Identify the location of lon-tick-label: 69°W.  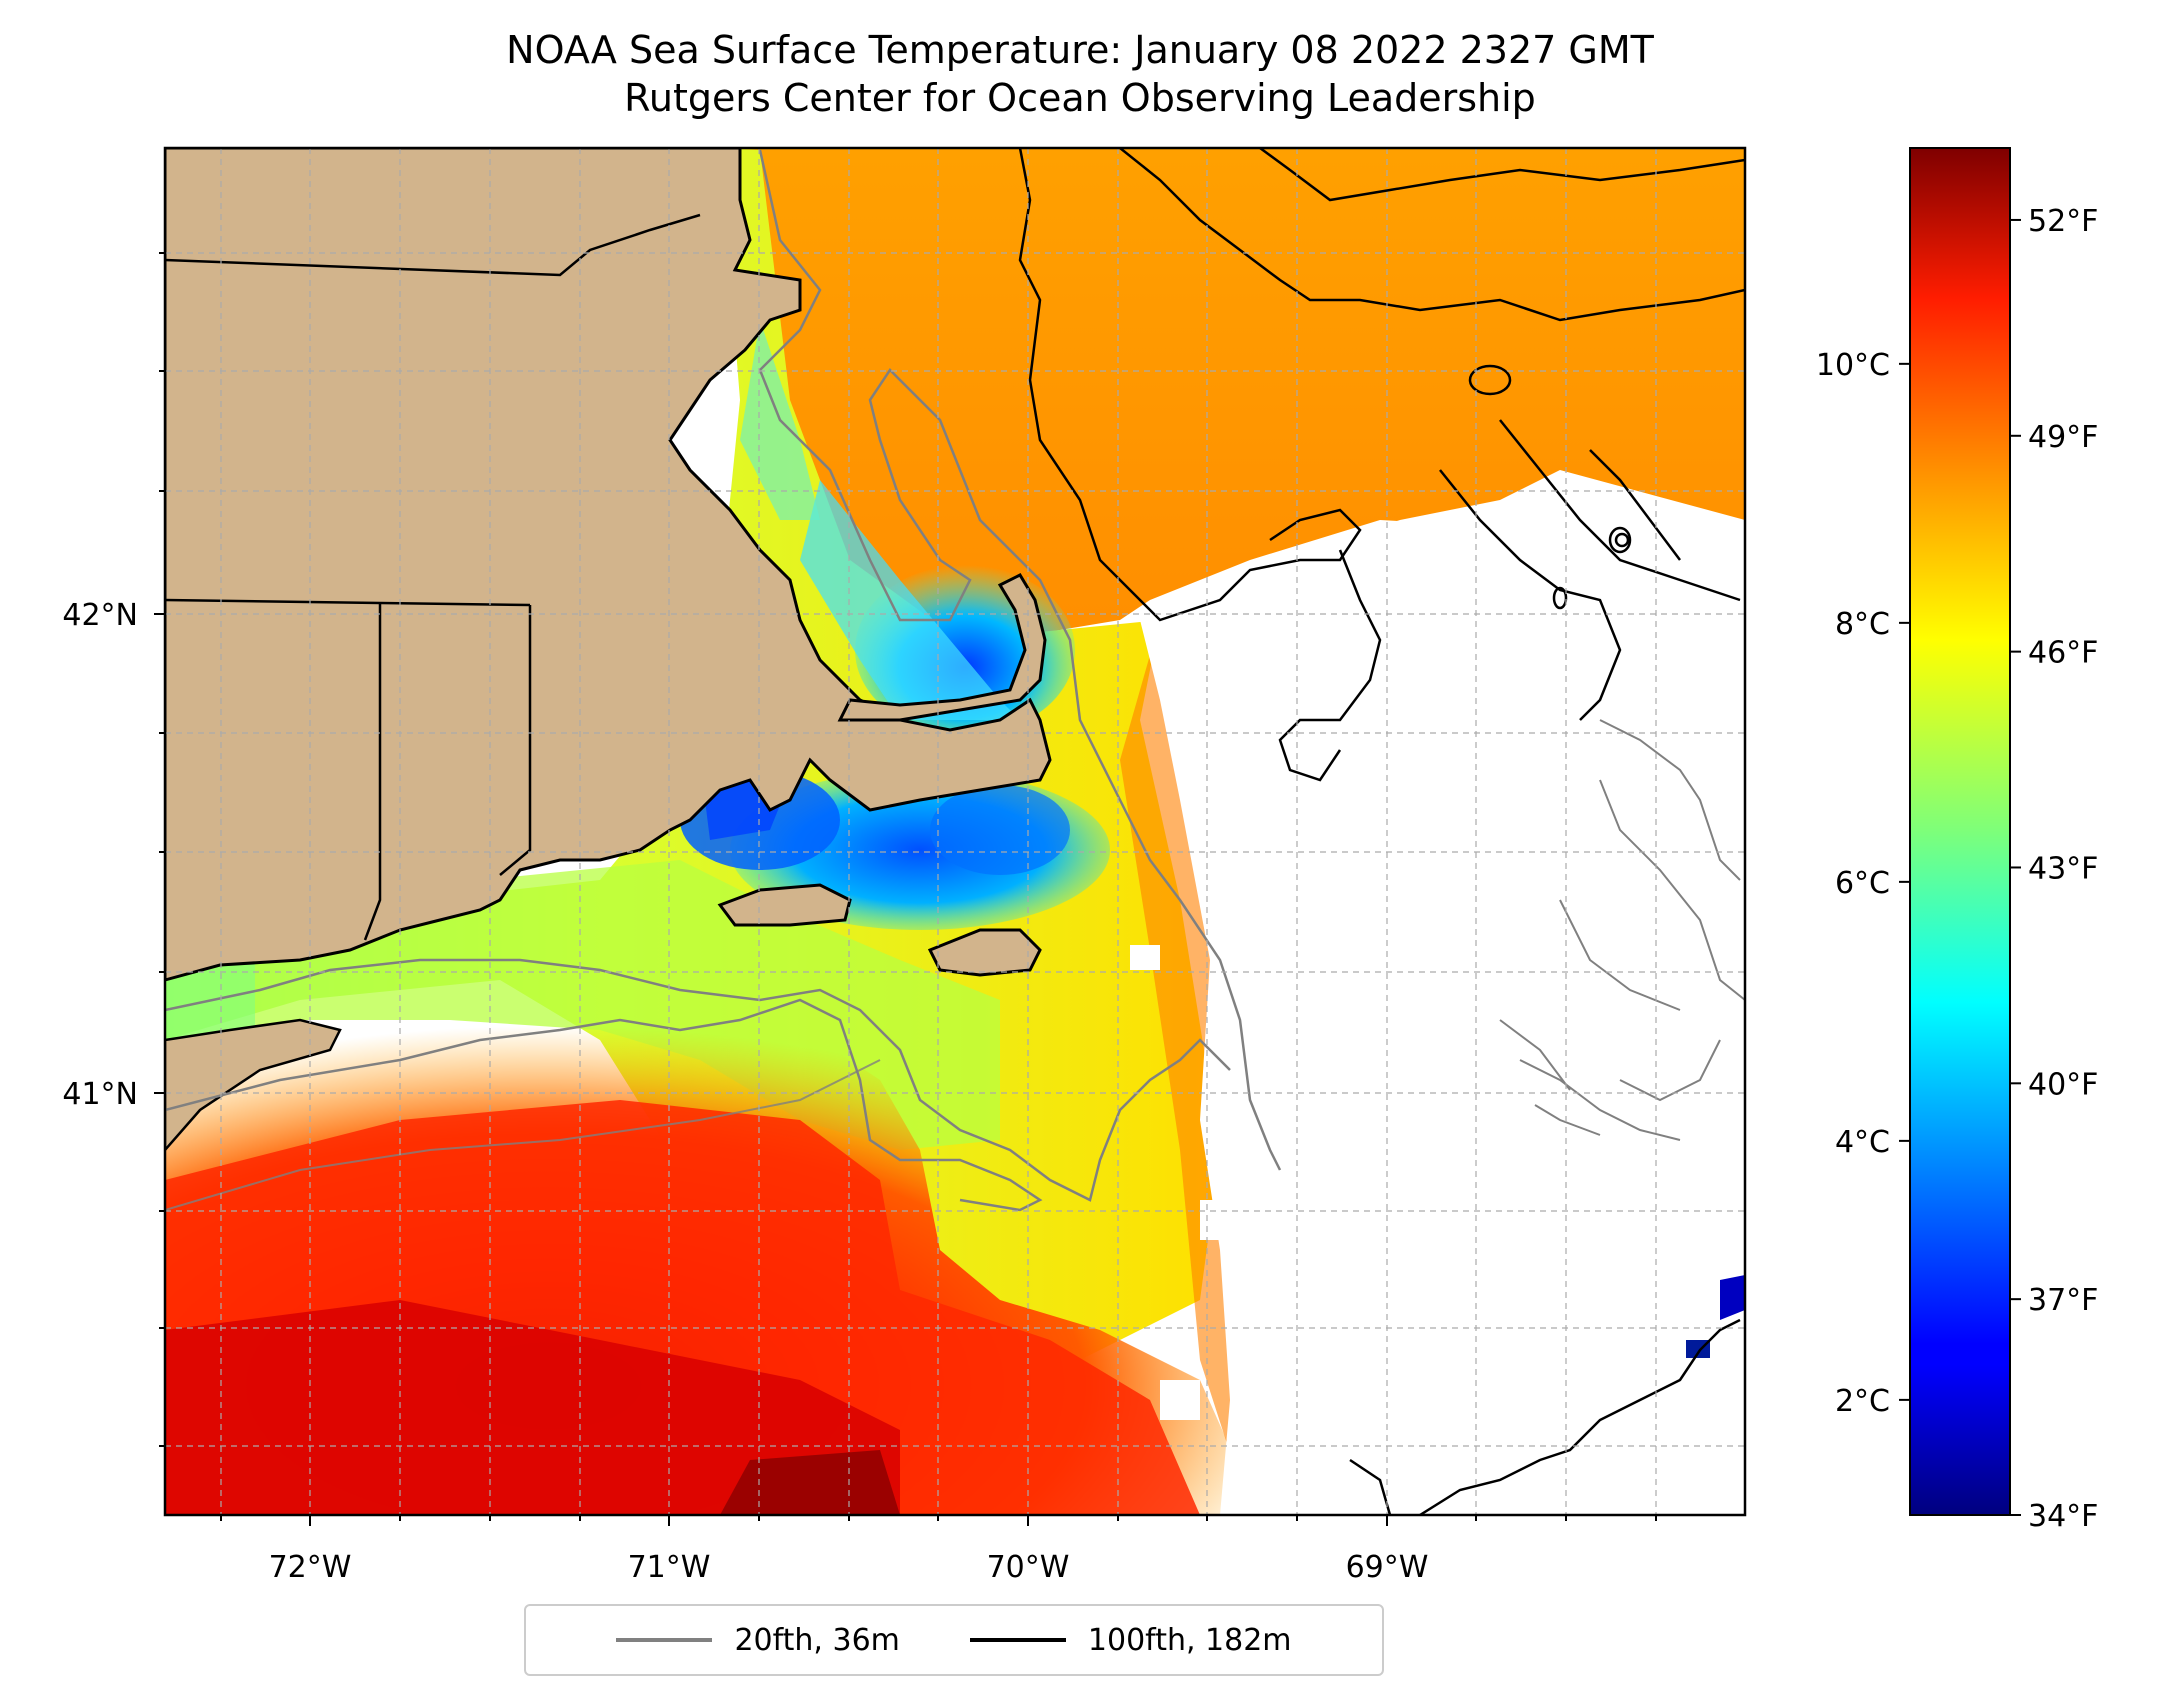
(1387, 1567).